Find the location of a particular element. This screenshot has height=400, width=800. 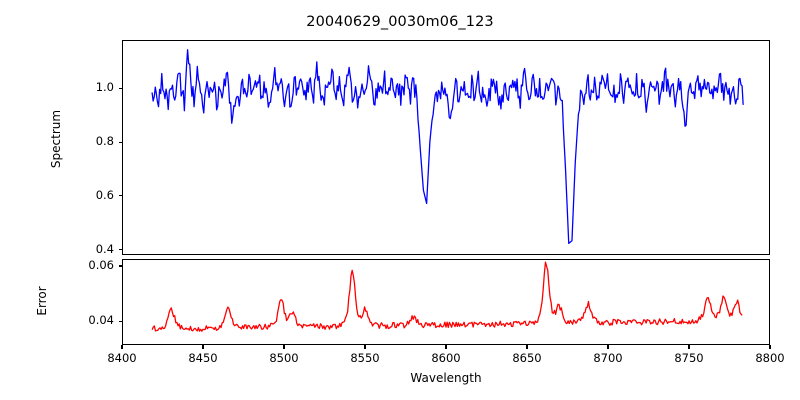

spectrum-y-tick-label: 0.8 is located at coordinates (104, 141).